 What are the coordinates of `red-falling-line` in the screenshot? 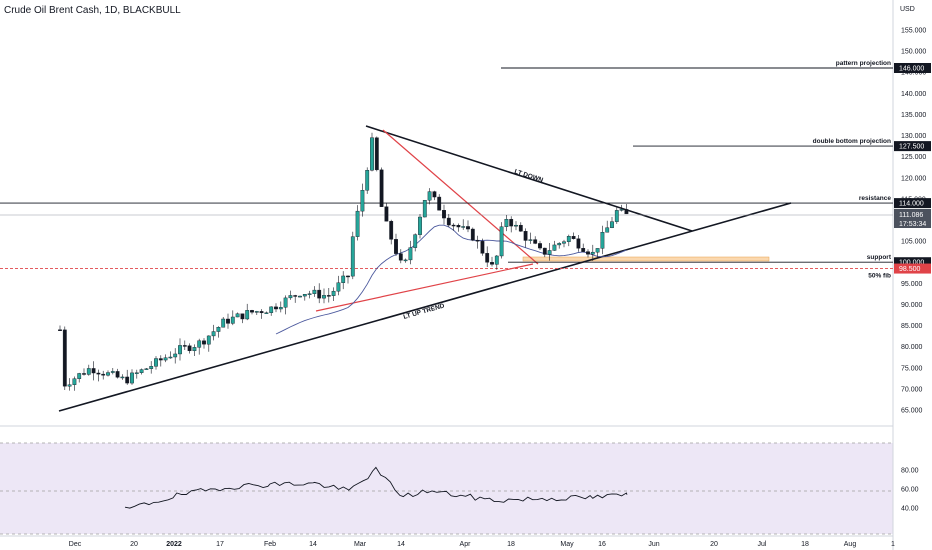 It's located at (460, 197).